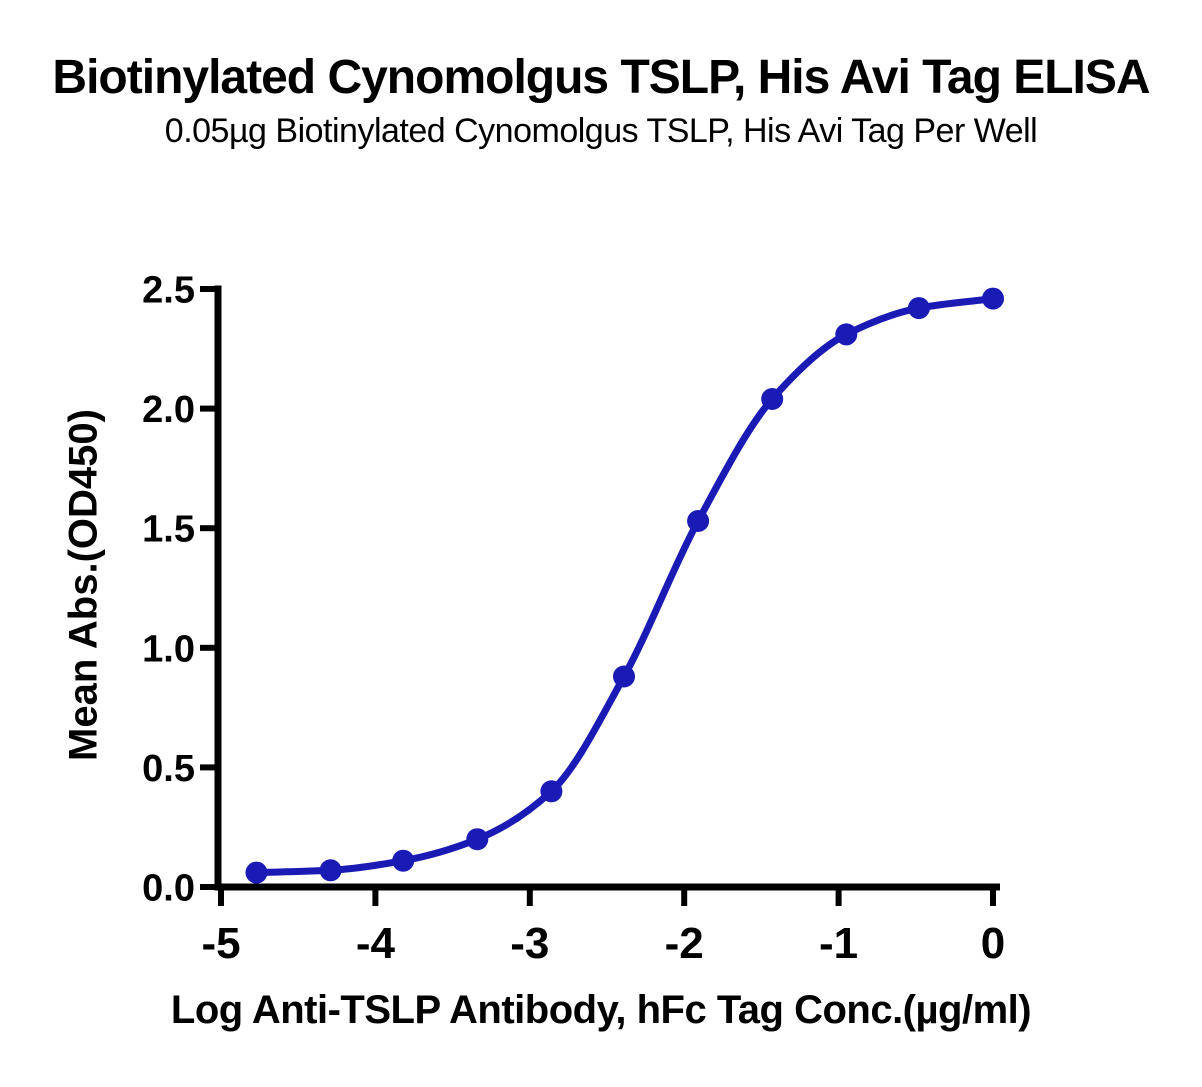 Image resolution: width=1202 pixels, height=1087 pixels. I want to click on x-tick-label: -3, so click(529, 943).